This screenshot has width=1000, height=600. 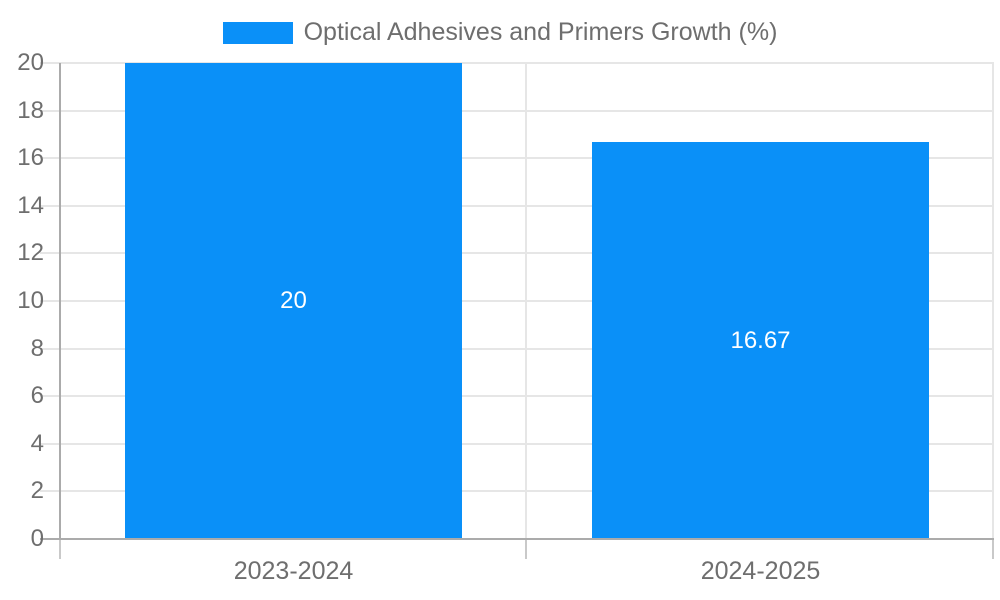 I want to click on y-axis-tick-label: 12, so click(x=30, y=253).